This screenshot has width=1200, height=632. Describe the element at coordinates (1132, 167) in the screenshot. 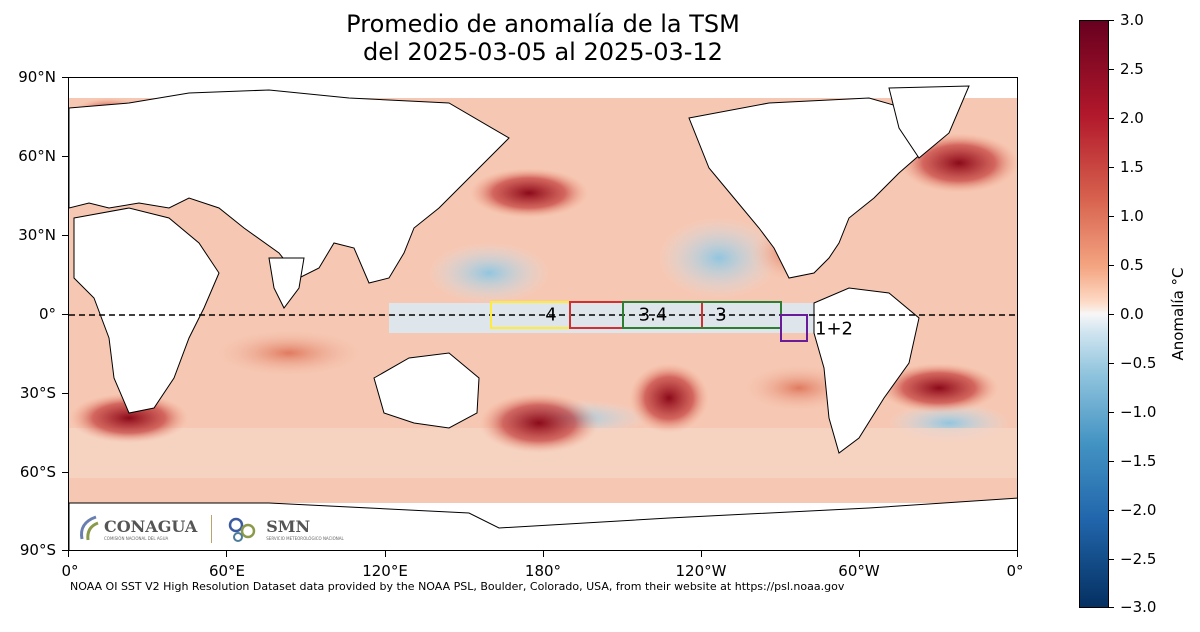

I see `colorbar-tick-label: 1.5` at that location.